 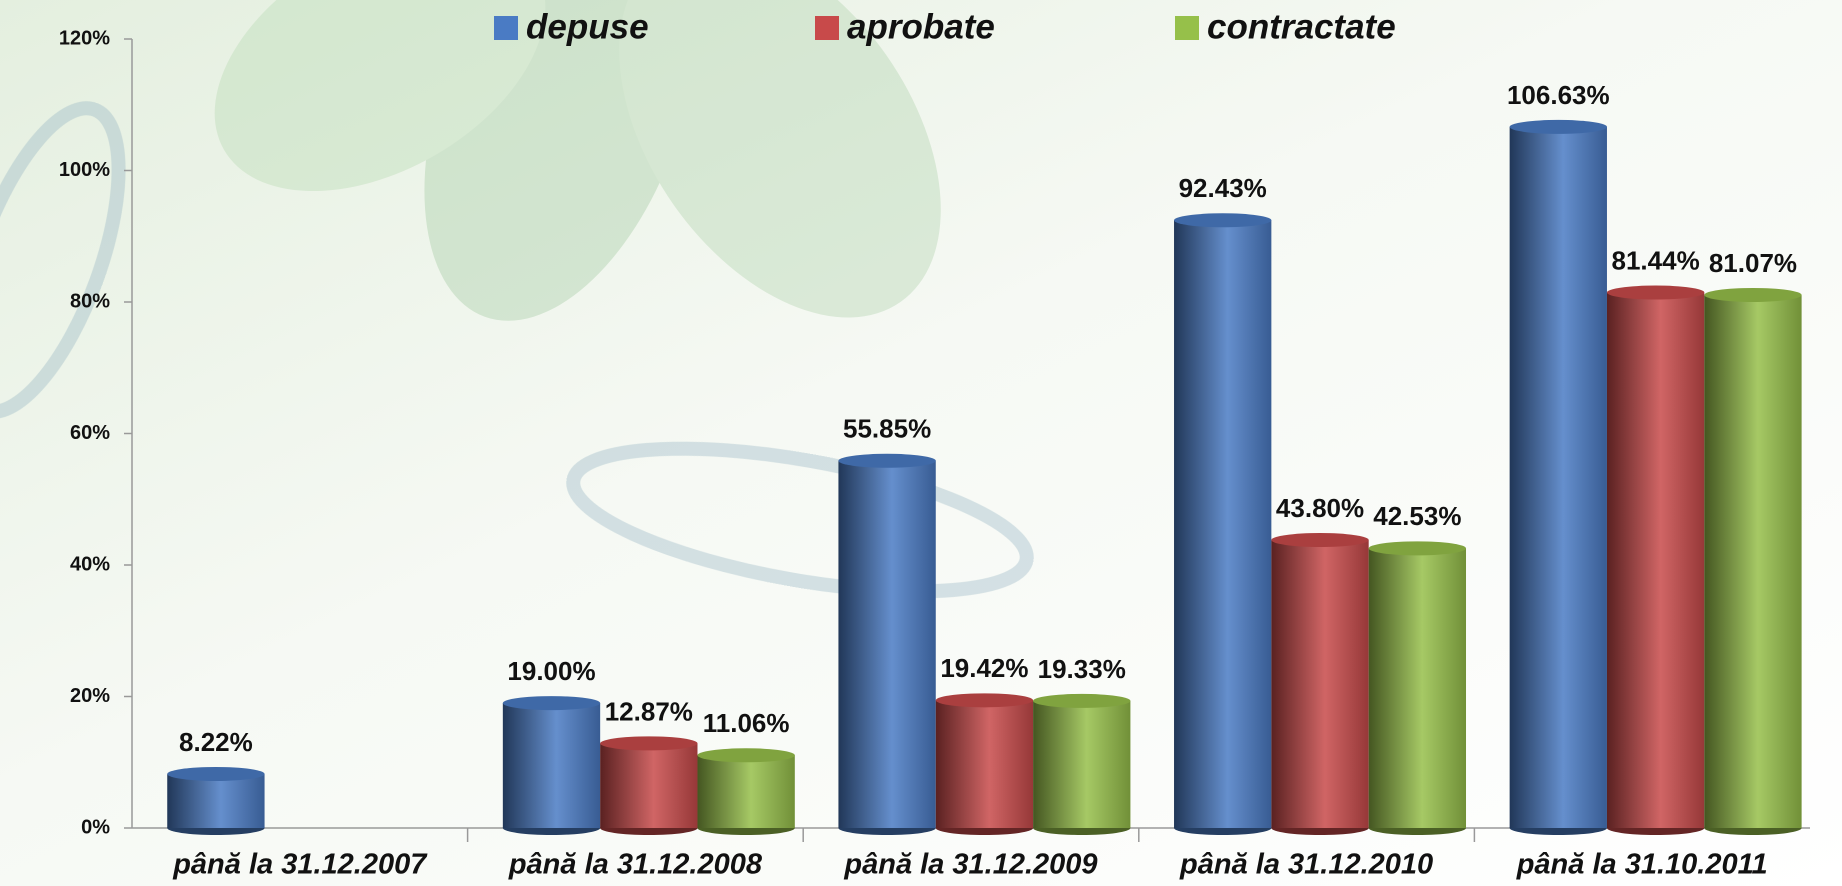 What do you see at coordinates (90, 696) in the screenshot?
I see `y-tick-label: 20%` at bounding box center [90, 696].